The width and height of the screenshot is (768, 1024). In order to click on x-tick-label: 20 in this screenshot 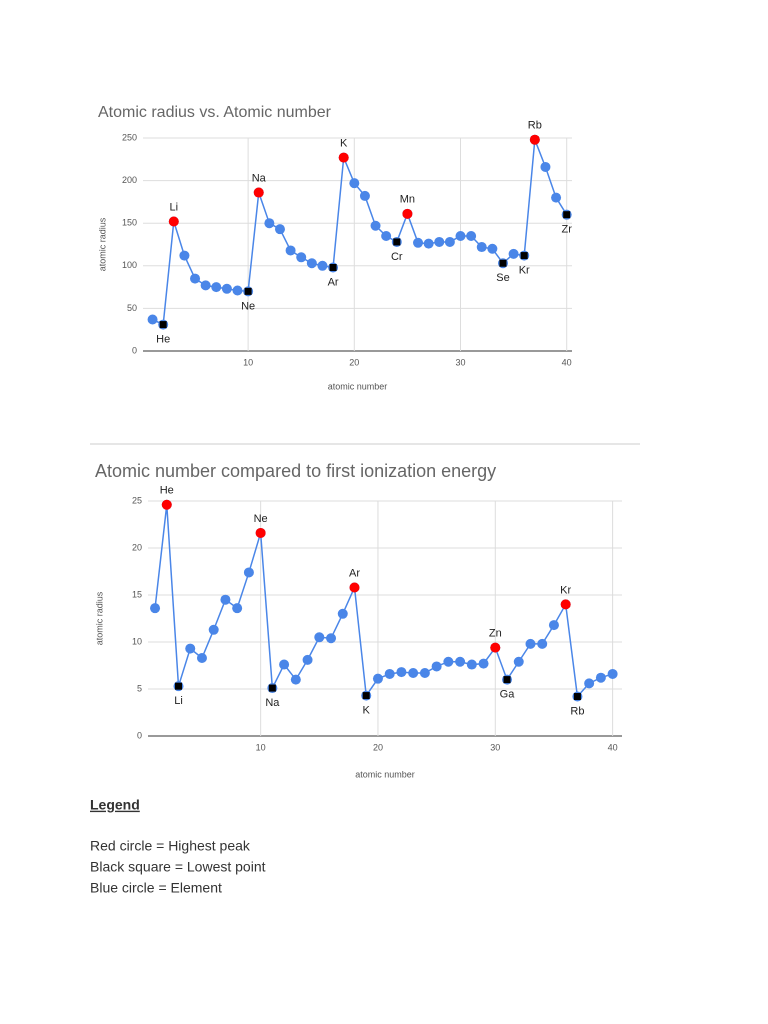, I will do `click(354, 362)`.